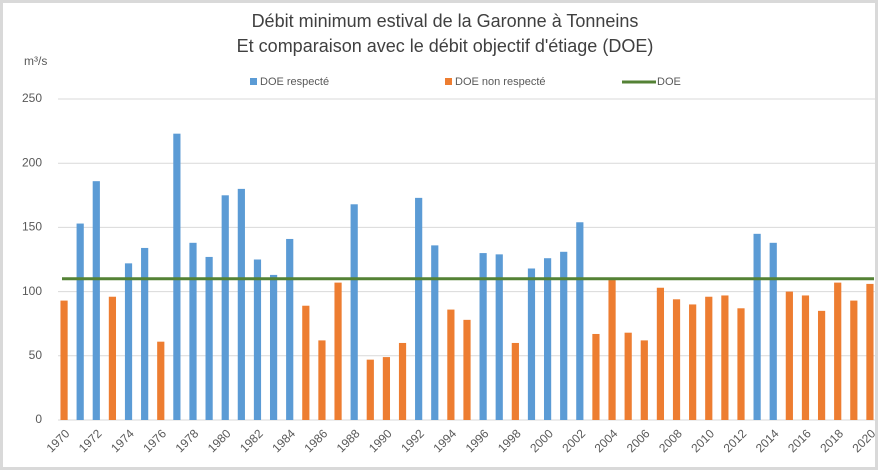 This screenshot has height=470, width=878. Describe the element at coordinates (38, 419) in the screenshot. I see `y-tick-label: 0` at that location.